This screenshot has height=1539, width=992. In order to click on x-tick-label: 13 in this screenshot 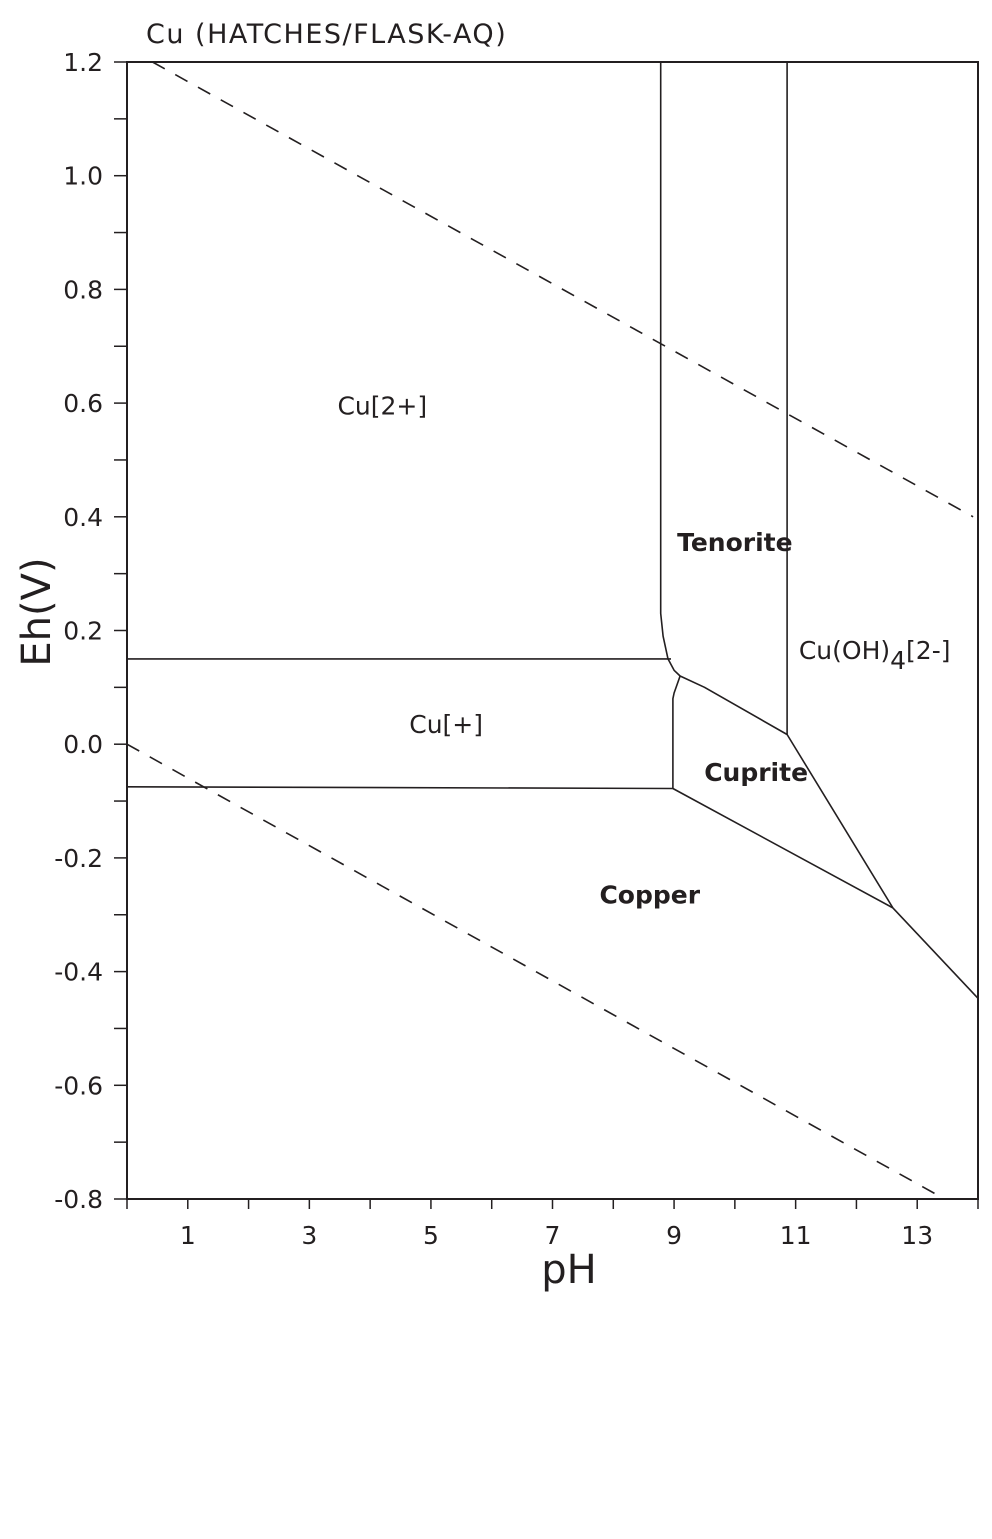, I will do `click(917, 1235)`.